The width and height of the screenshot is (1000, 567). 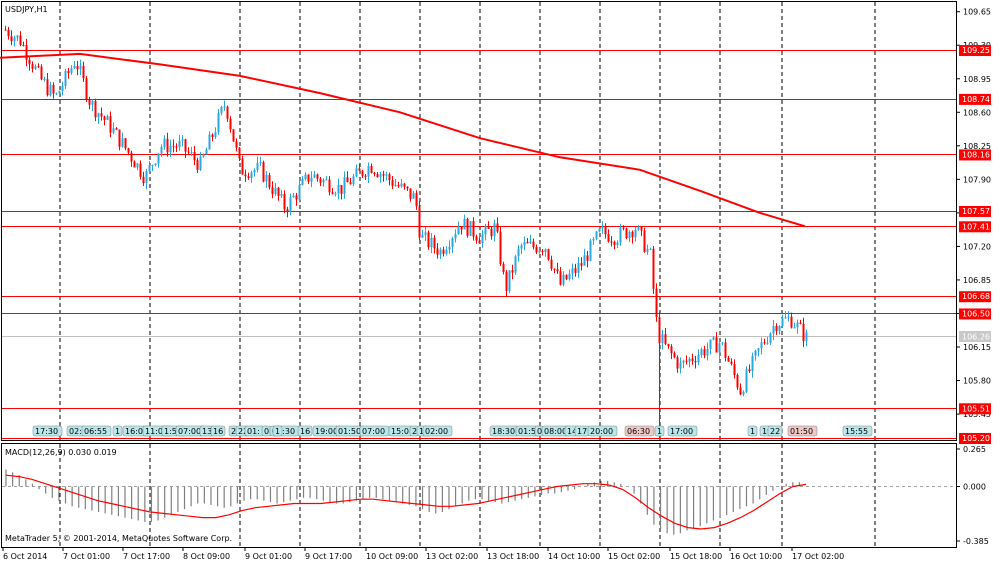 I want to click on price-level-label: 105.51, so click(x=976, y=408).